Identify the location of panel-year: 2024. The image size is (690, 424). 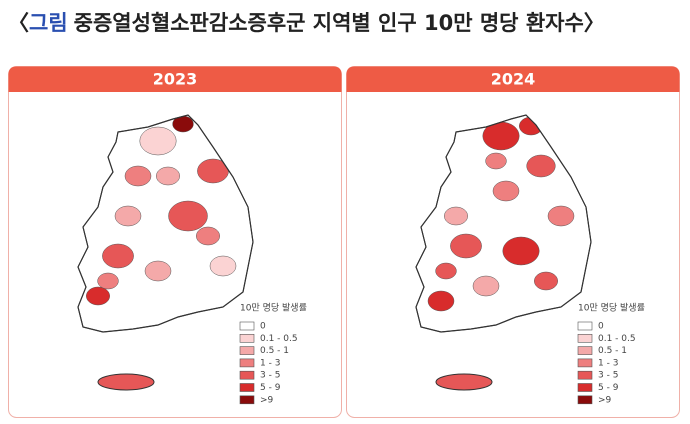
(513, 79).